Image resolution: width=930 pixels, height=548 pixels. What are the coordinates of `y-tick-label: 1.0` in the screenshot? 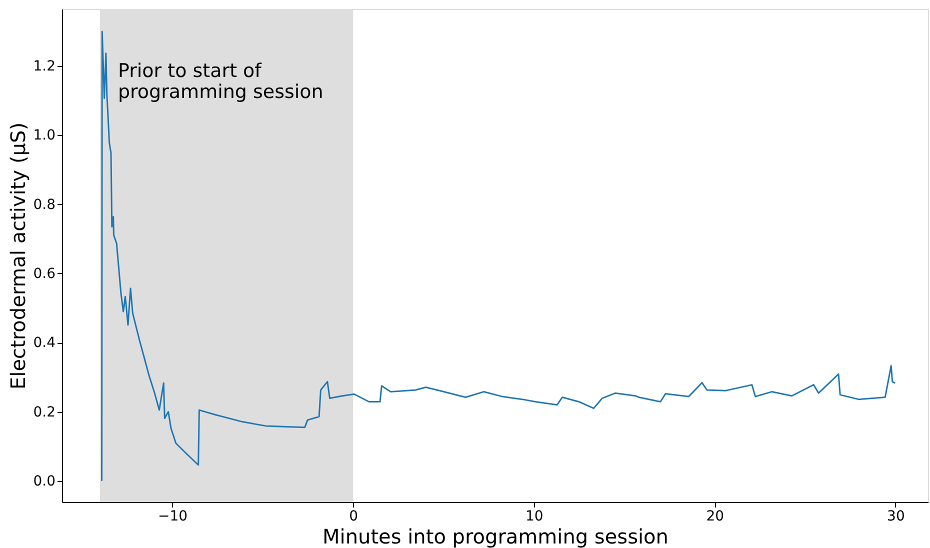 It's located at (44, 136).